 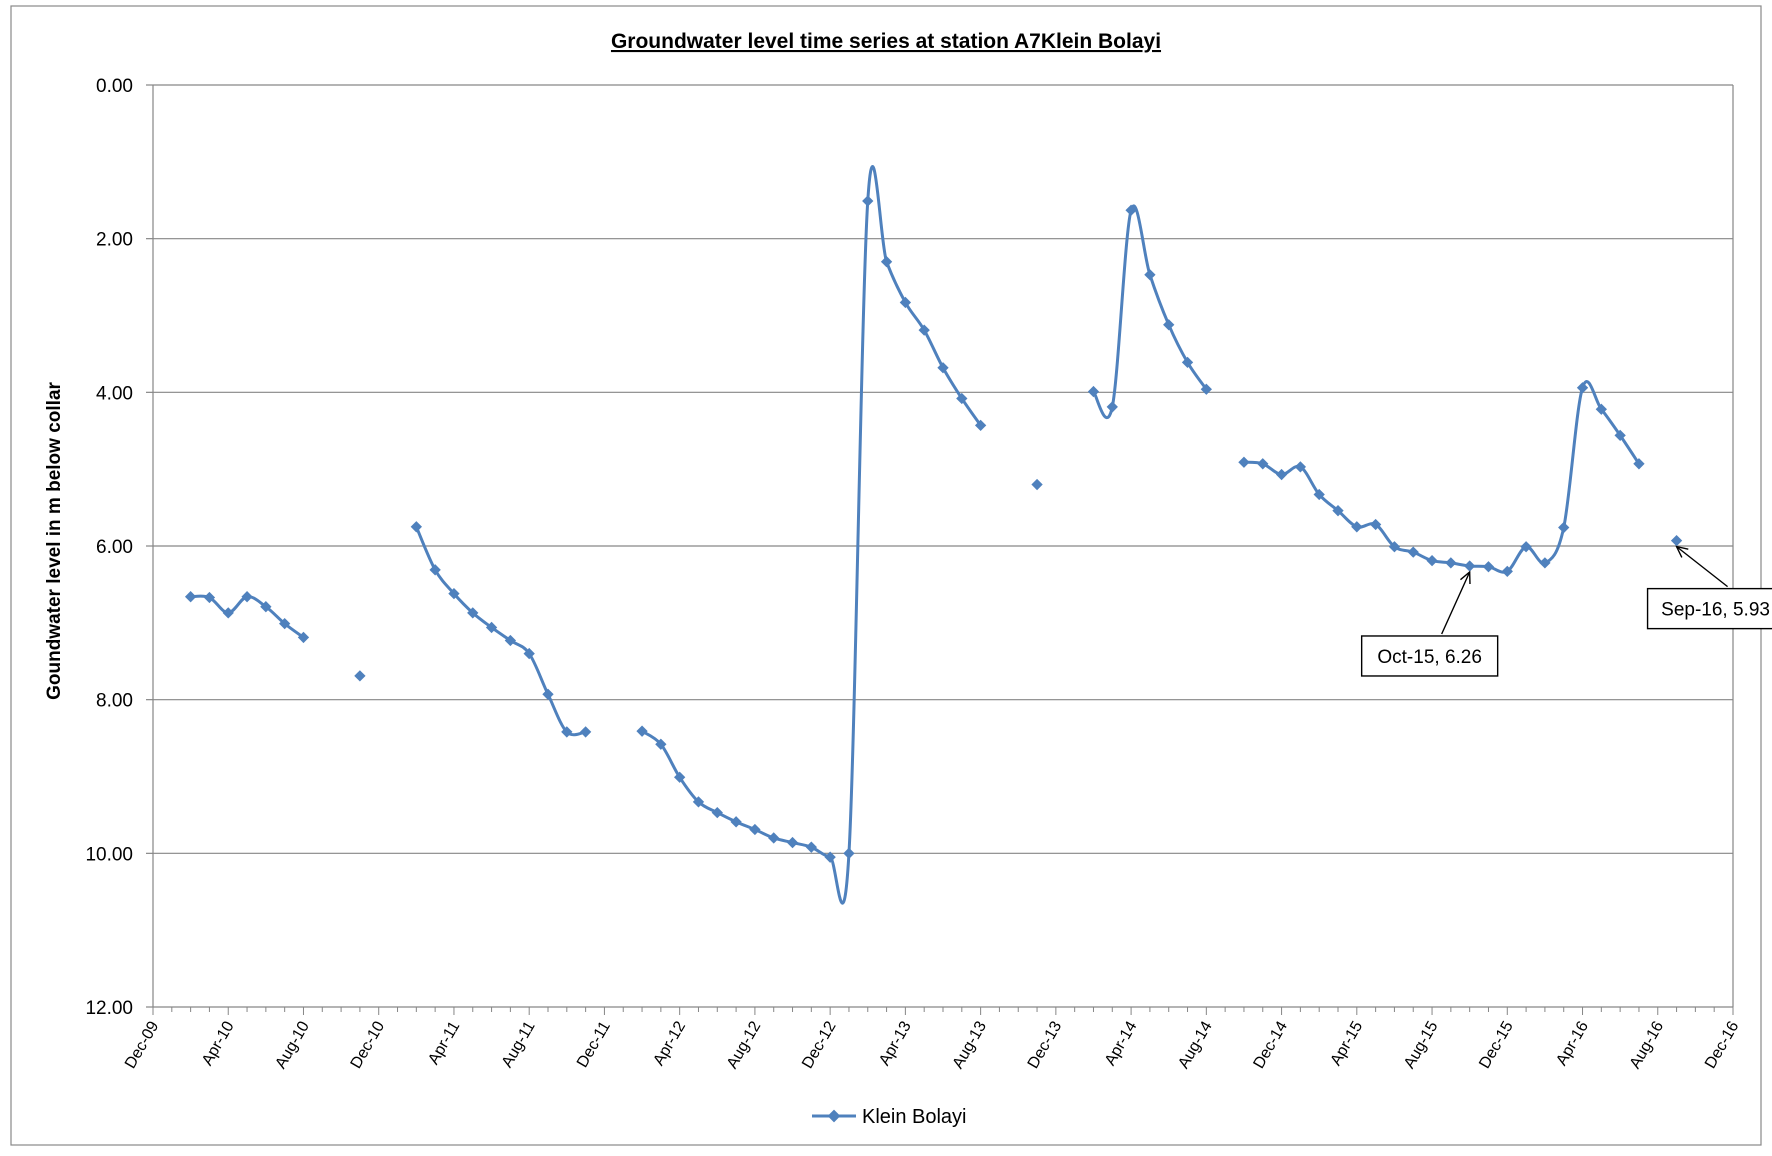 What do you see at coordinates (114, 240) in the screenshot?
I see `y-tick-label: 2.00` at bounding box center [114, 240].